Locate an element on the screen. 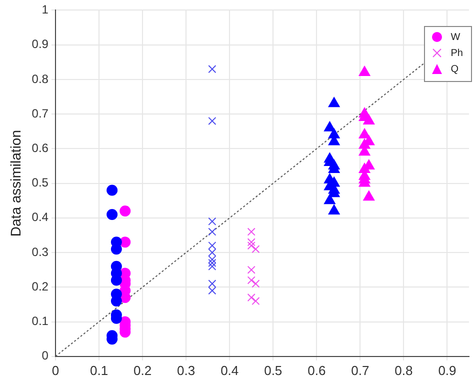 The width and height of the screenshot is (476, 382). y-tick-label: 0.5 is located at coordinates (40, 183).